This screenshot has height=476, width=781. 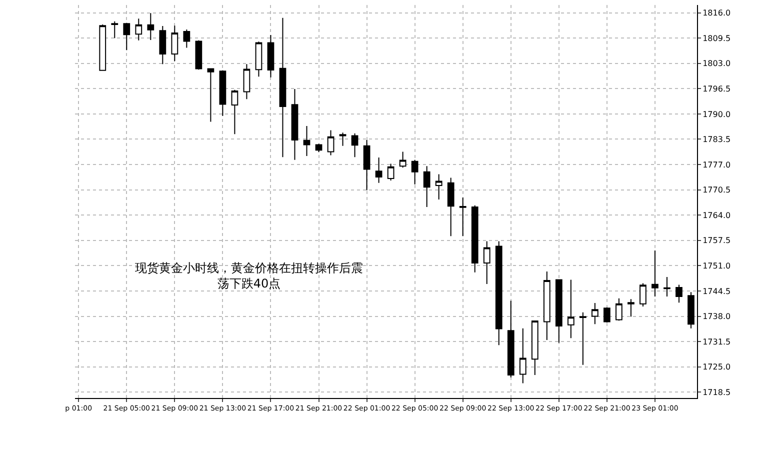 I want to click on y-tick-label: 1718.5, so click(x=716, y=392).